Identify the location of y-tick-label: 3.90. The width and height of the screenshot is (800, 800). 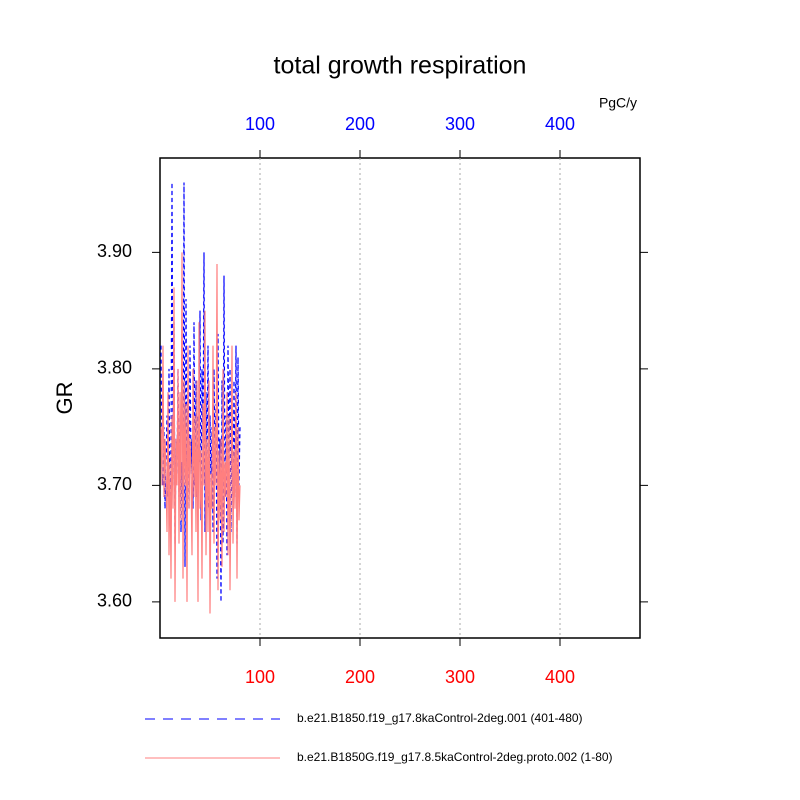
(114, 251).